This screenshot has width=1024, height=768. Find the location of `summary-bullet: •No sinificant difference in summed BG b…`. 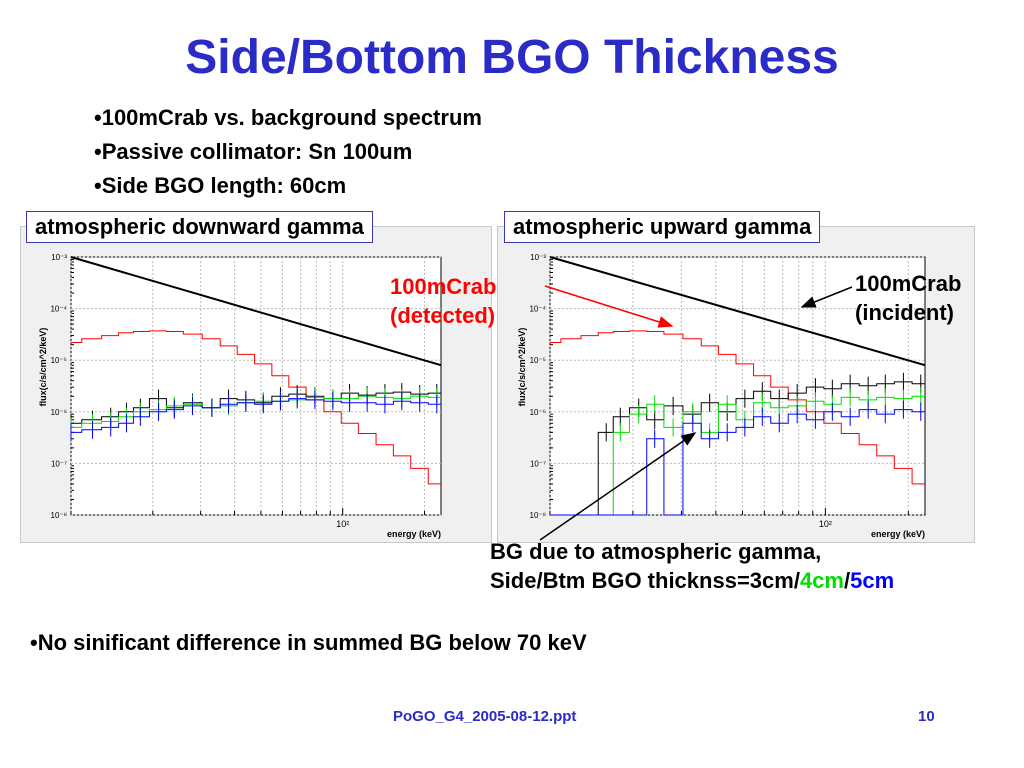

summary-bullet: •No sinificant difference in summed BG b… is located at coordinates (308, 642).